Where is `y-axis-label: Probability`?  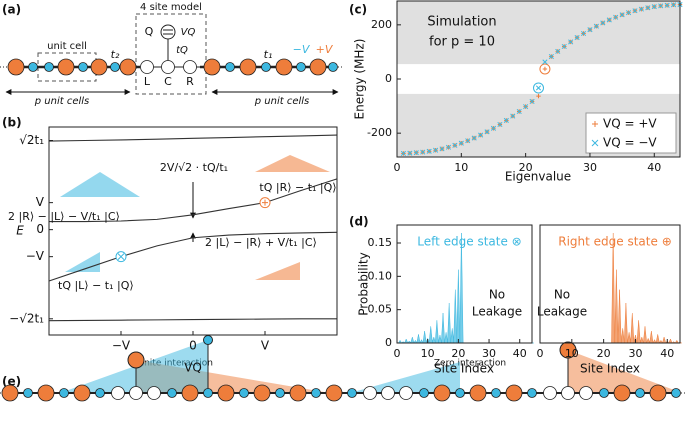 y-axis-label: Probability is located at coordinates (364, 283).